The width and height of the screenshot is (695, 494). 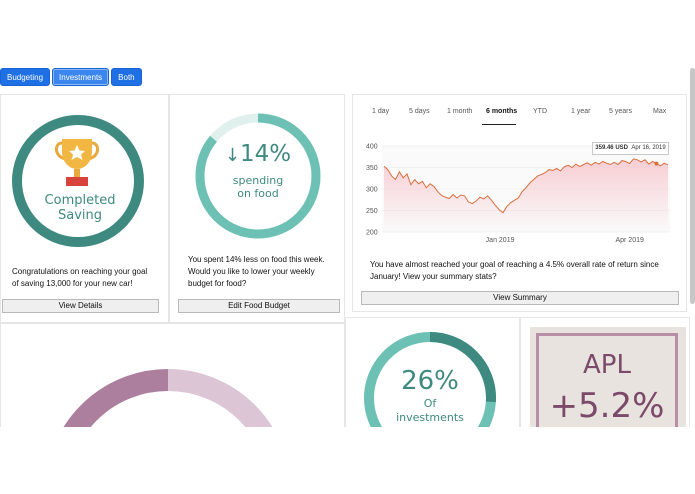 What do you see at coordinates (419, 111) in the screenshot?
I see `range-5-days: 5 days` at bounding box center [419, 111].